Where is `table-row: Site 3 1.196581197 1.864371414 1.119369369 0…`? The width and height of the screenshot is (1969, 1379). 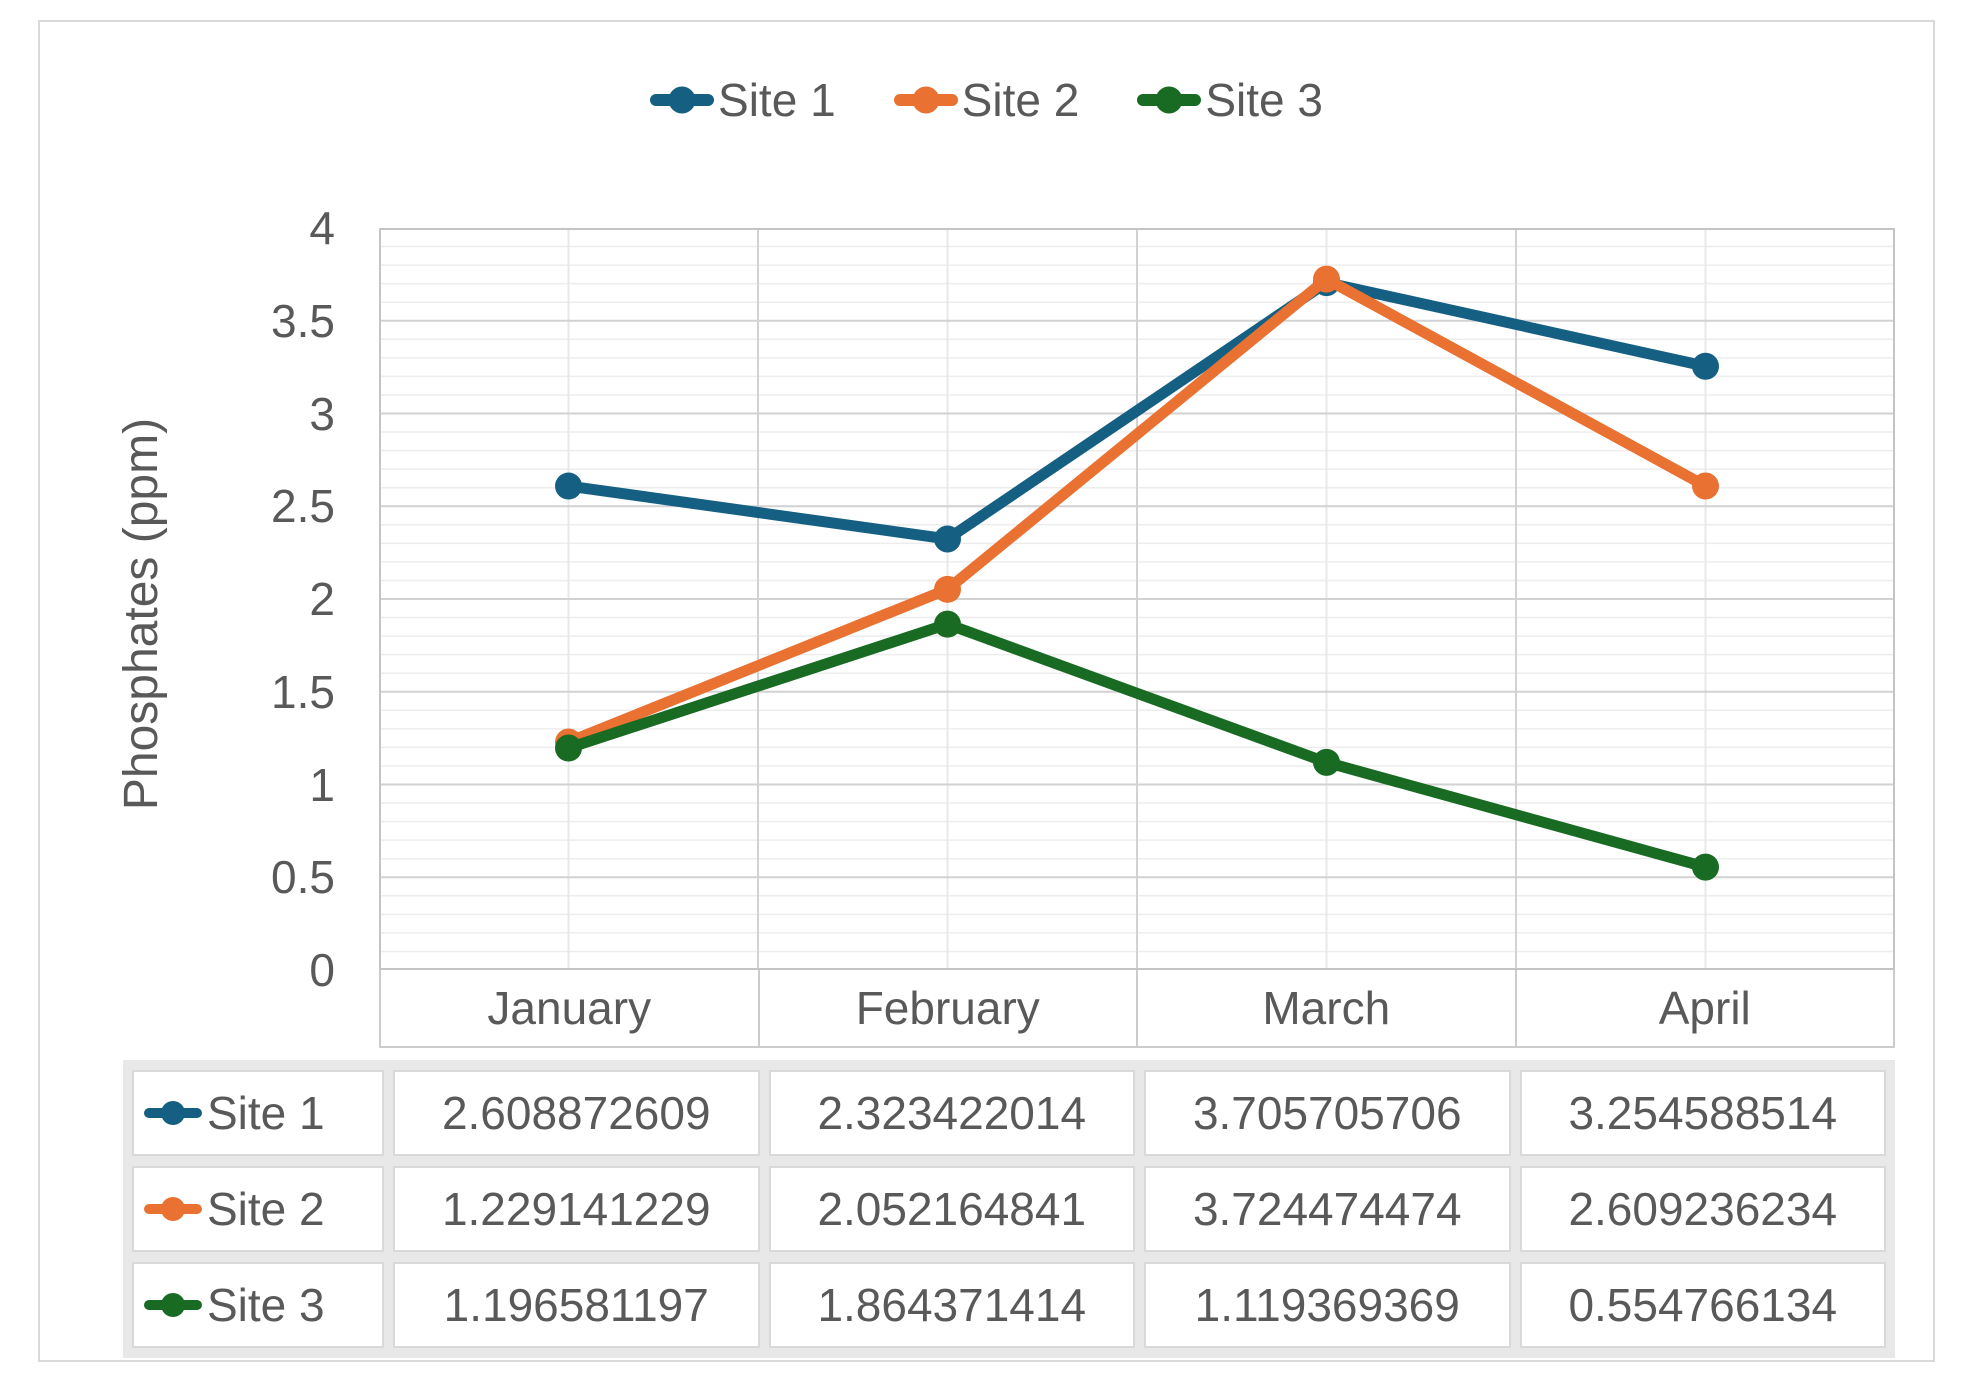 table-row: Site 3 1.196581197 1.864371414 1.119369369 0… is located at coordinates (1009, 1305).